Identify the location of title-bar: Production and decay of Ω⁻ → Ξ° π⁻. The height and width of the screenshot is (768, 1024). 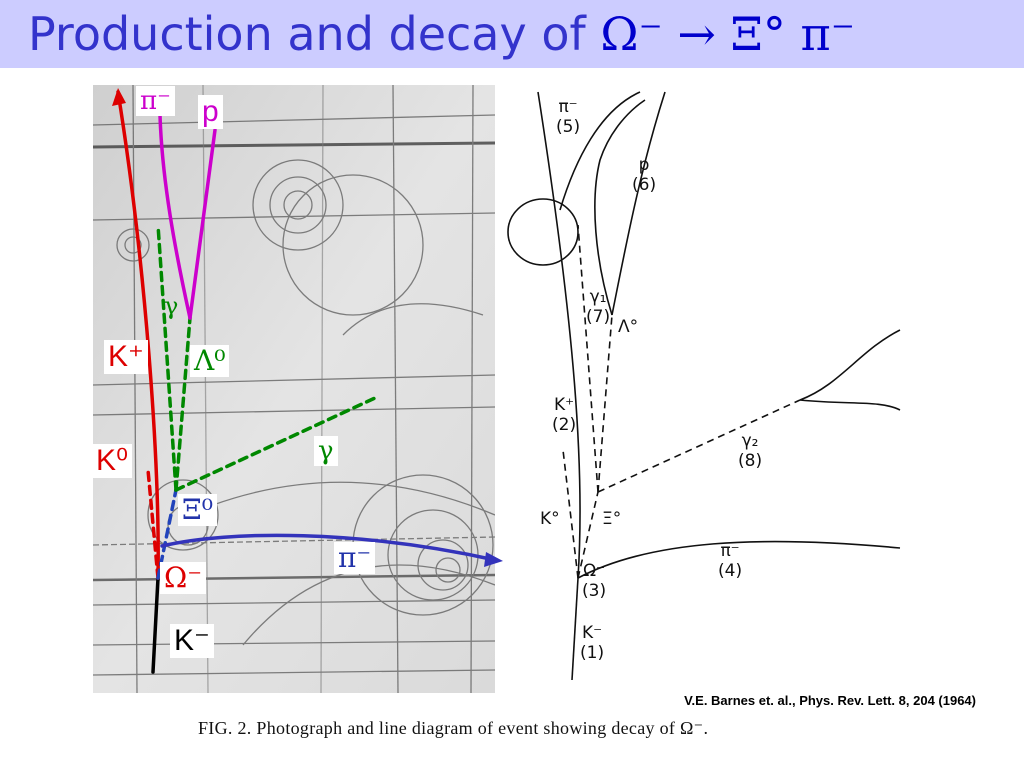
(512, 34).